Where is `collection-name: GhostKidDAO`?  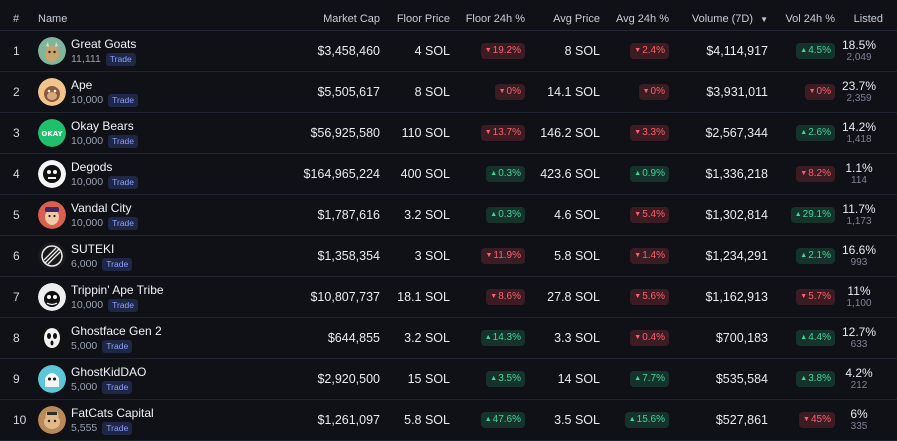
collection-name: GhostKidDAO is located at coordinates (109, 371).